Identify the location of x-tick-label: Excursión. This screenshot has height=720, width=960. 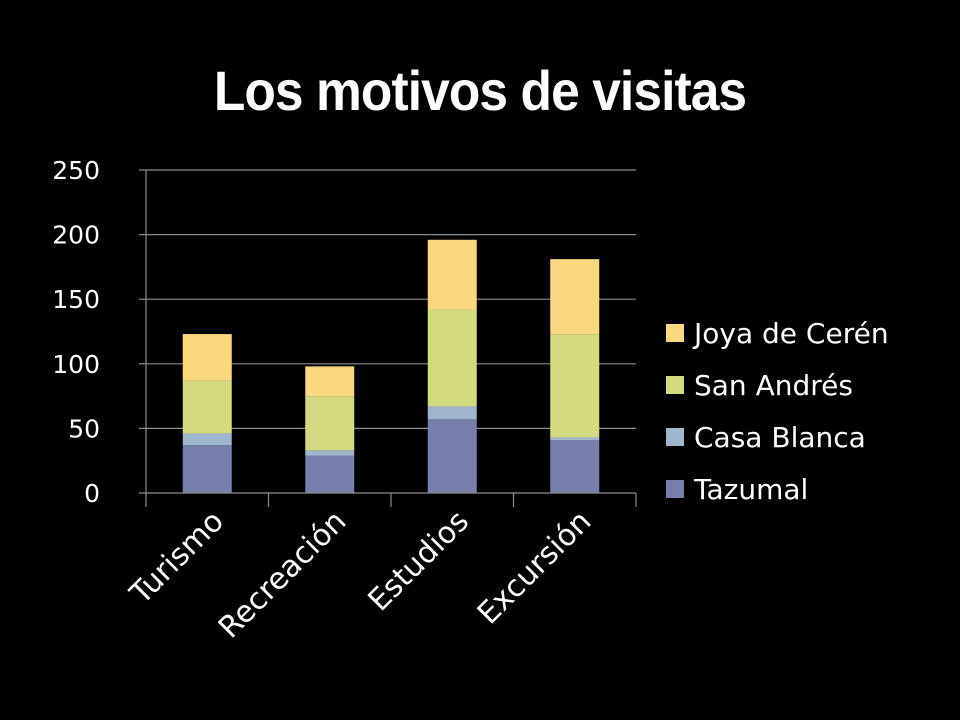
(535, 568).